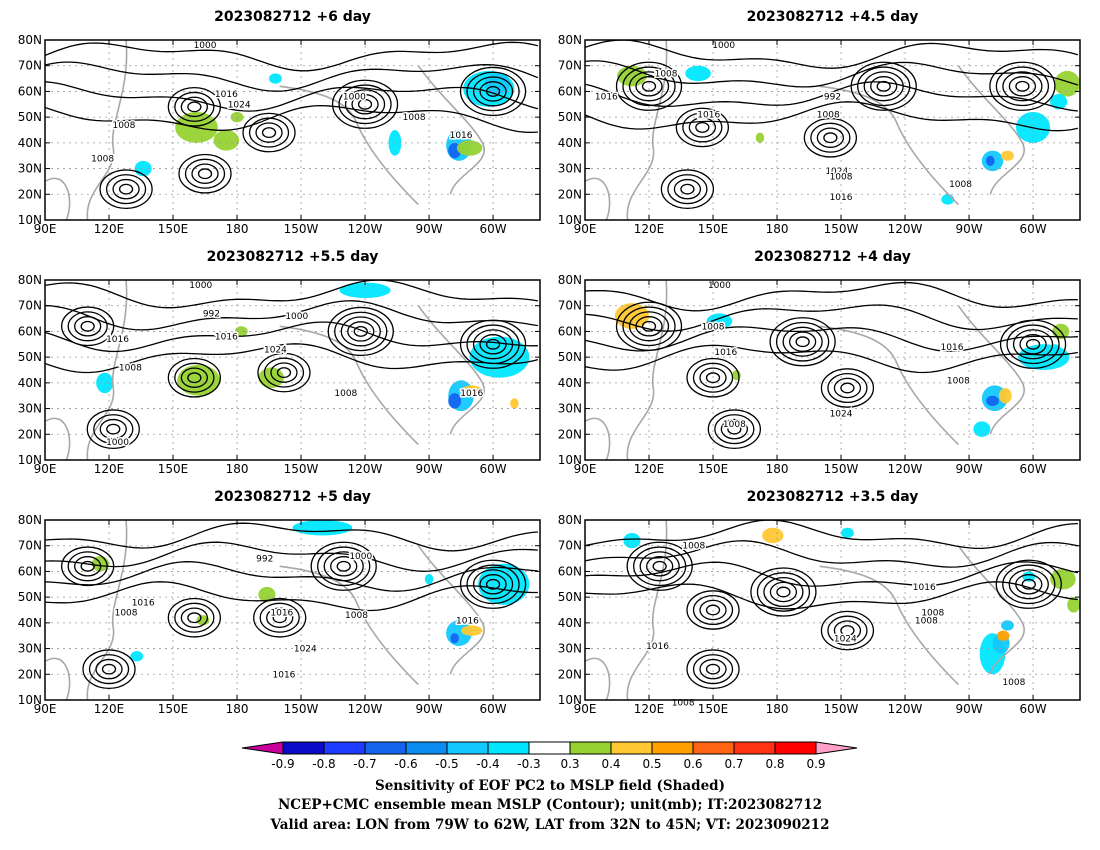 The image size is (1100, 850). I want to click on colorbar-label: 0.9, so click(815, 764).